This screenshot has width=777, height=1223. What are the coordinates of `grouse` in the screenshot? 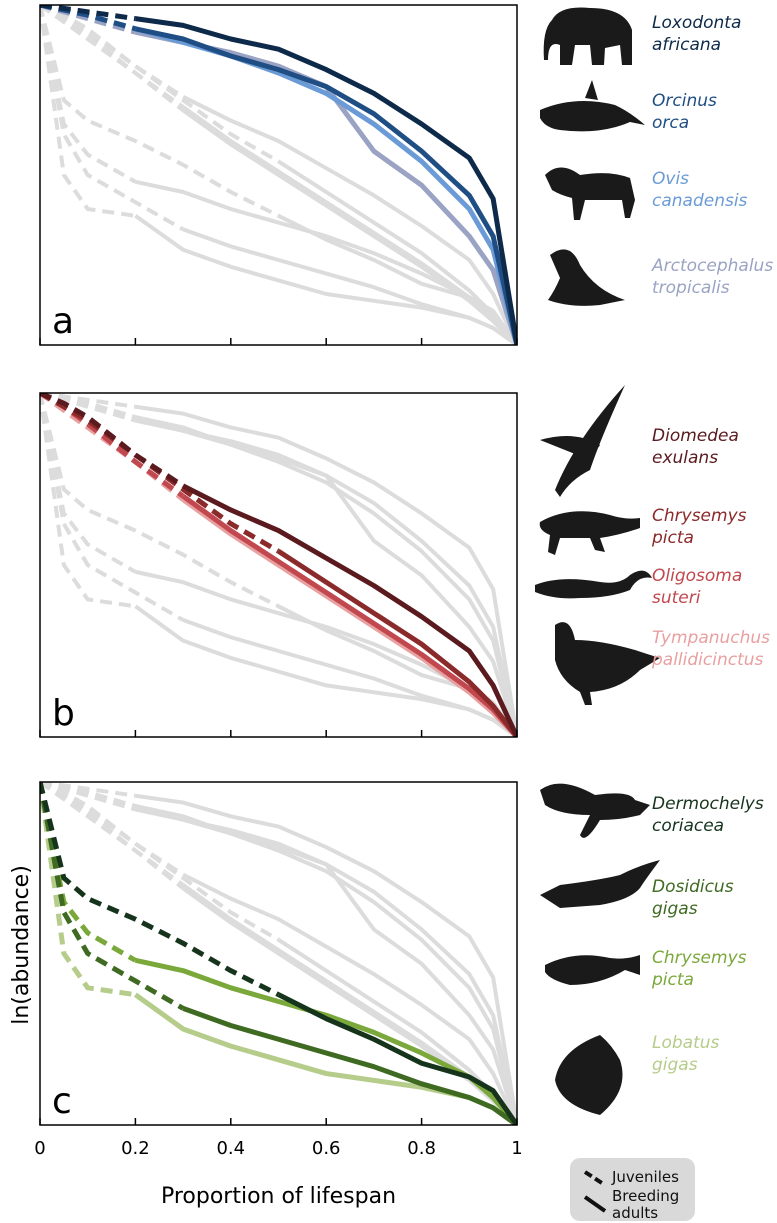 It's located at (607, 663).